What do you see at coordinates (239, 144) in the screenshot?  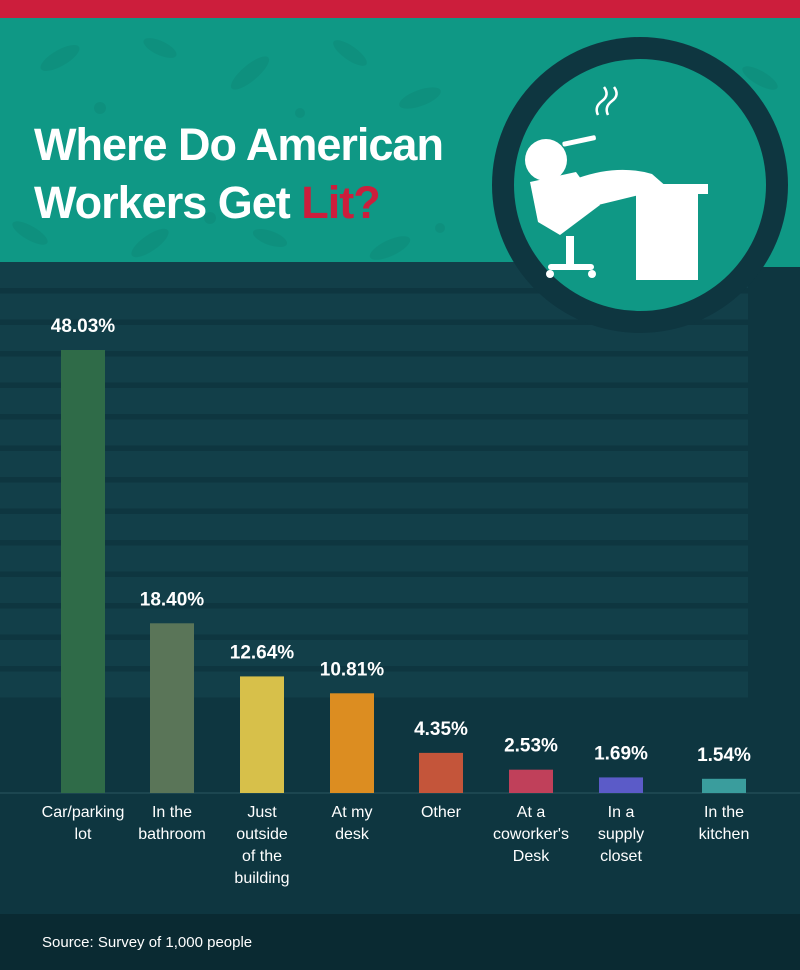 I see `title-line-1: Where Do American` at bounding box center [239, 144].